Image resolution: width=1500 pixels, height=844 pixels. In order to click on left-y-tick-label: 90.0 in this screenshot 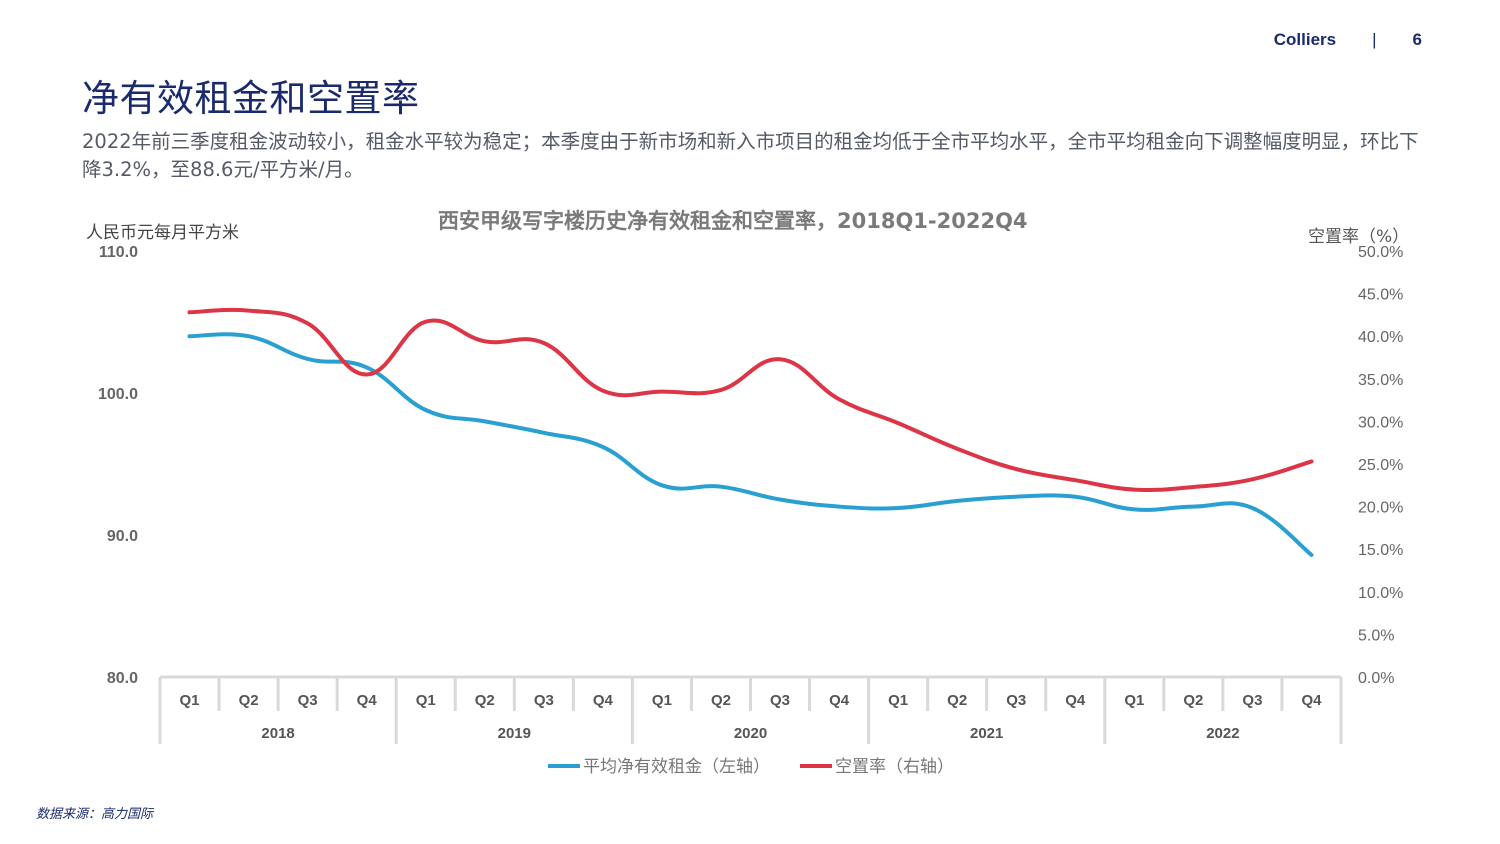, I will do `click(122, 536)`.